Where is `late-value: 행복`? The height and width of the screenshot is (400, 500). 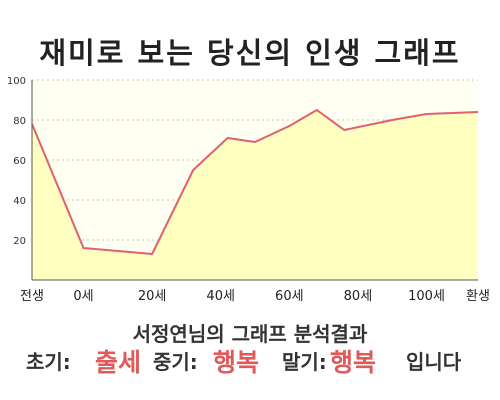
late-value: 행복 is located at coordinates (353, 362).